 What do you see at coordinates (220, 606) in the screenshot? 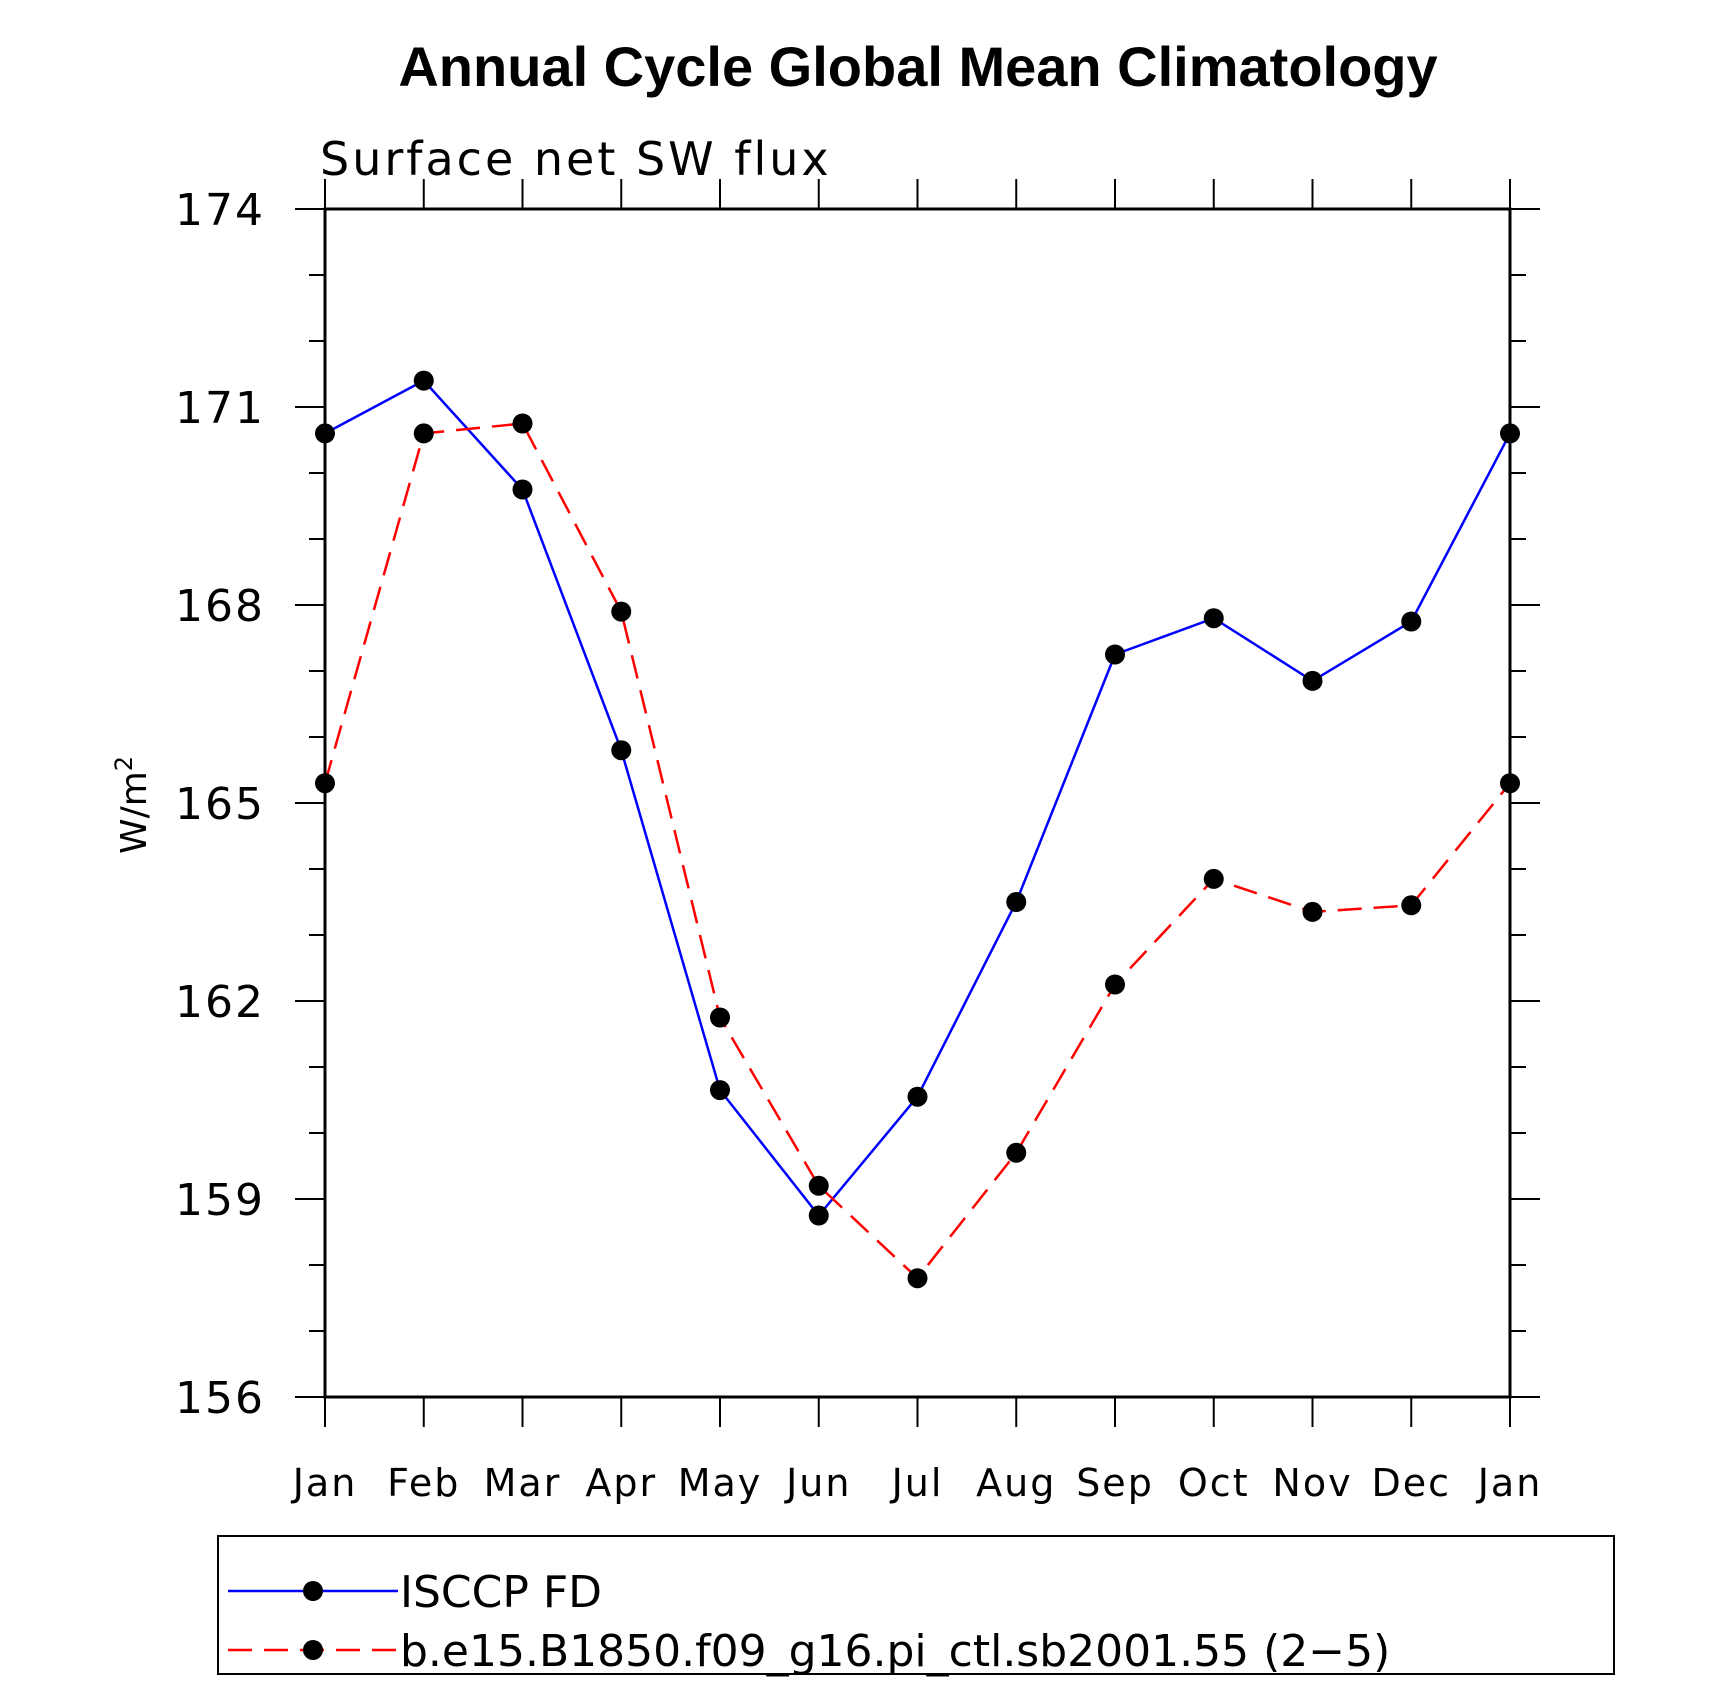
I see `y-tick-label: 168` at bounding box center [220, 606].